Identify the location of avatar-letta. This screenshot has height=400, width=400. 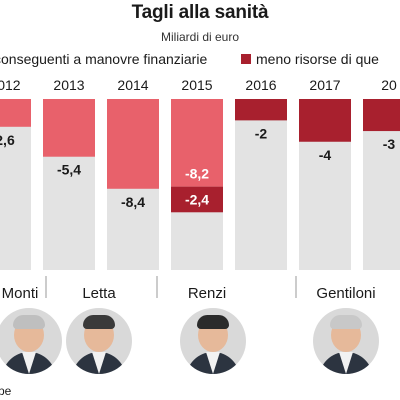
(99, 341).